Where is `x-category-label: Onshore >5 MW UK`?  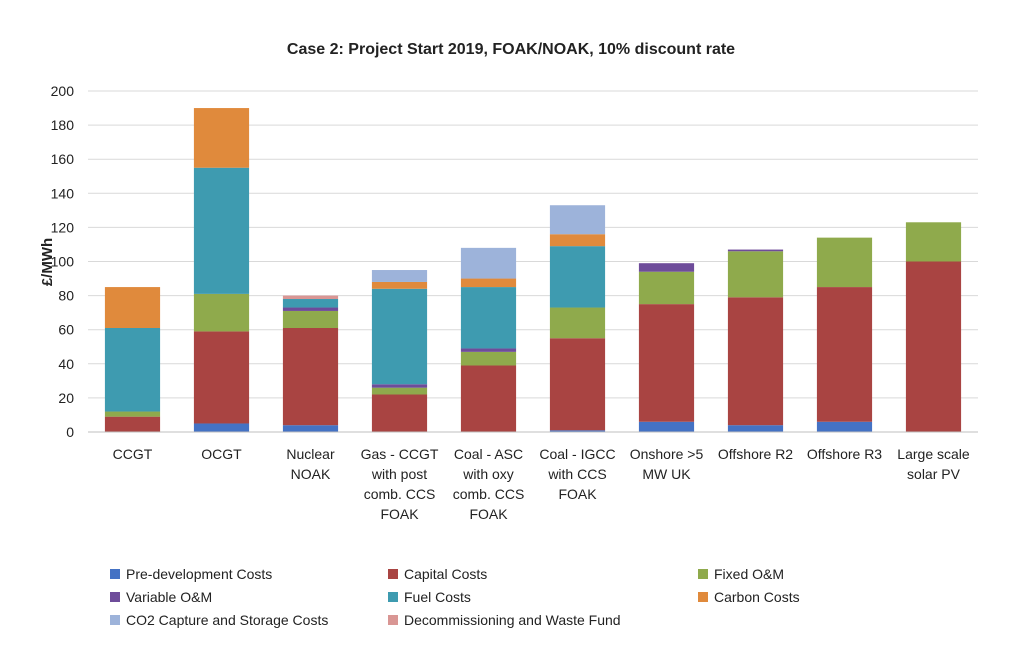
x-category-label: Onshore >5 MW UK is located at coordinates (667, 464).